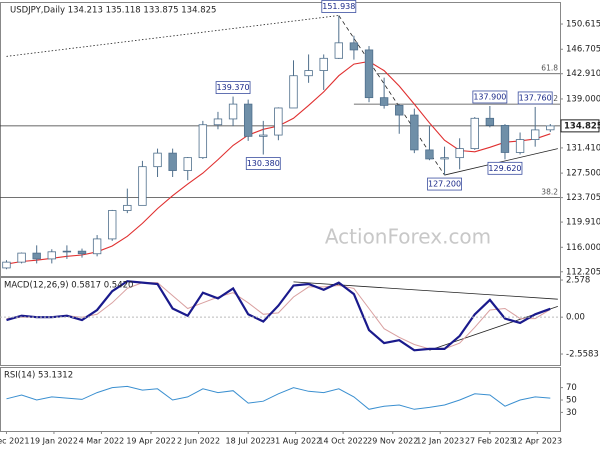 The width and height of the screenshot is (600, 450). What do you see at coordinates (583, 74) in the screenshot?
I see `y-tick-label: 142.910` at bounding box center [583, 74].